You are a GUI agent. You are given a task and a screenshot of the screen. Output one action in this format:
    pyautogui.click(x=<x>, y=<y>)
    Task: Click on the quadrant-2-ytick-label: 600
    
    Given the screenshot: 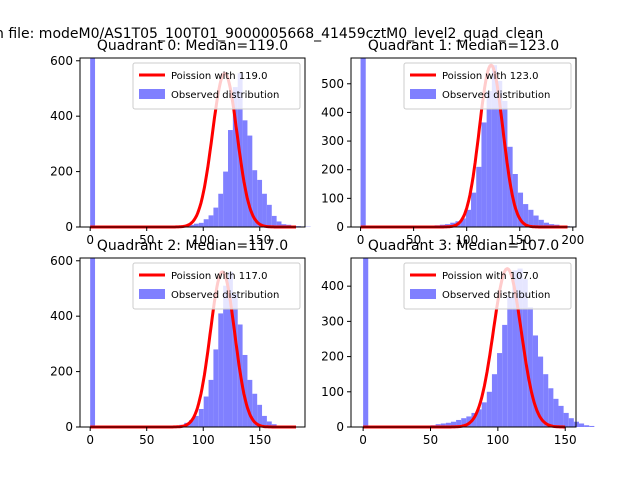 What is the action you would take?
    pyautogui.click(x=61, y=261)
    